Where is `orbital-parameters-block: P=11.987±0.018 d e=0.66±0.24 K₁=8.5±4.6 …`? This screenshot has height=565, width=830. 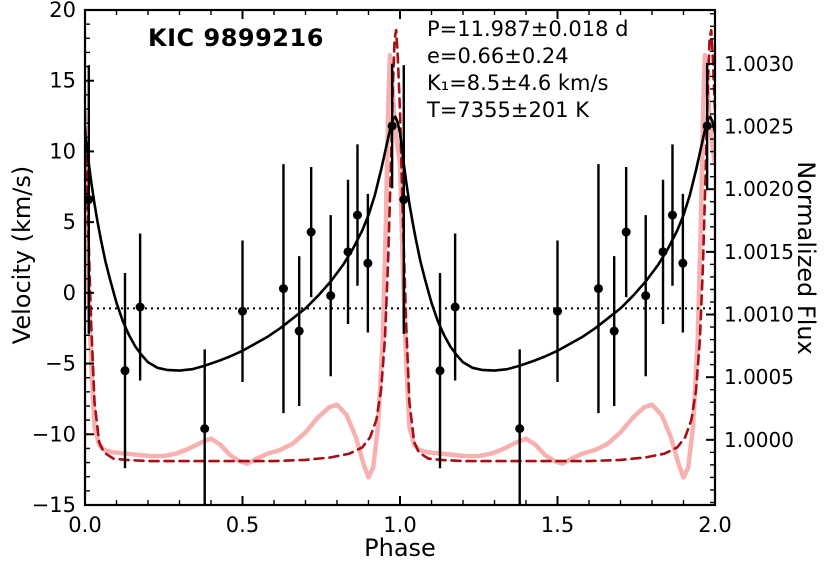
orbital-parameters-block: P=11.987±0.018 d e=0.66±0.24 K₁=8.5±4.6 … is located at coordinates (527, 70).